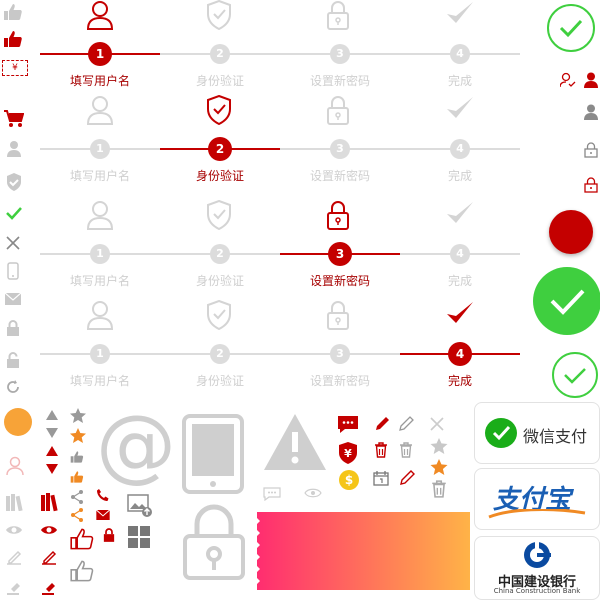  Describe the element at coordinates (437, 424) in the screenshot. I see `close-light-icon` at that location.